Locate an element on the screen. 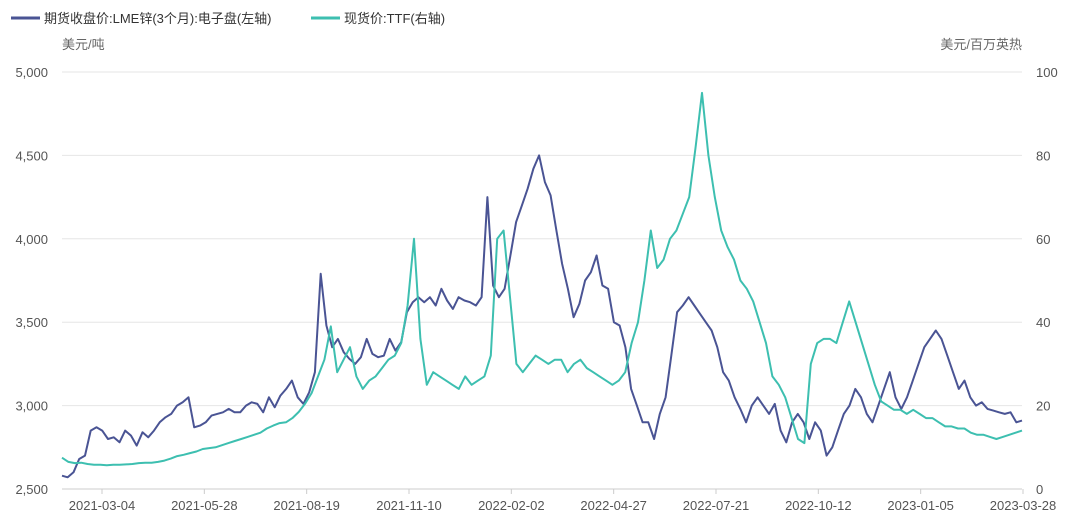 The height and width of the screenshot is (513, 1069). x-tick-label: 2021-05-28 is located at coordinates (204, 505).